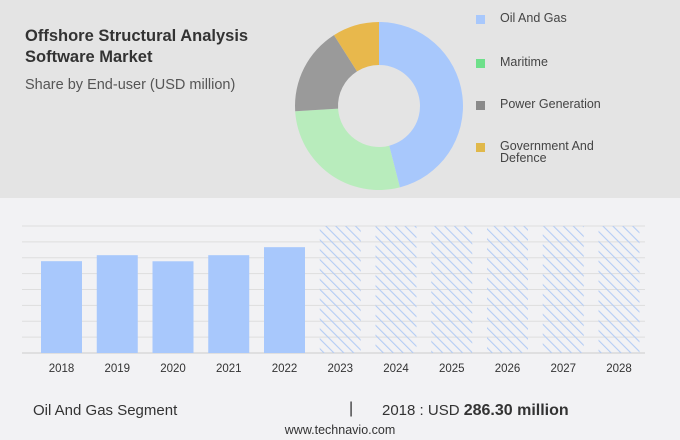 The width and height of the screenshot is (680, 440). I want to click on donut-slice-government-and-defence, so click(356, 47).